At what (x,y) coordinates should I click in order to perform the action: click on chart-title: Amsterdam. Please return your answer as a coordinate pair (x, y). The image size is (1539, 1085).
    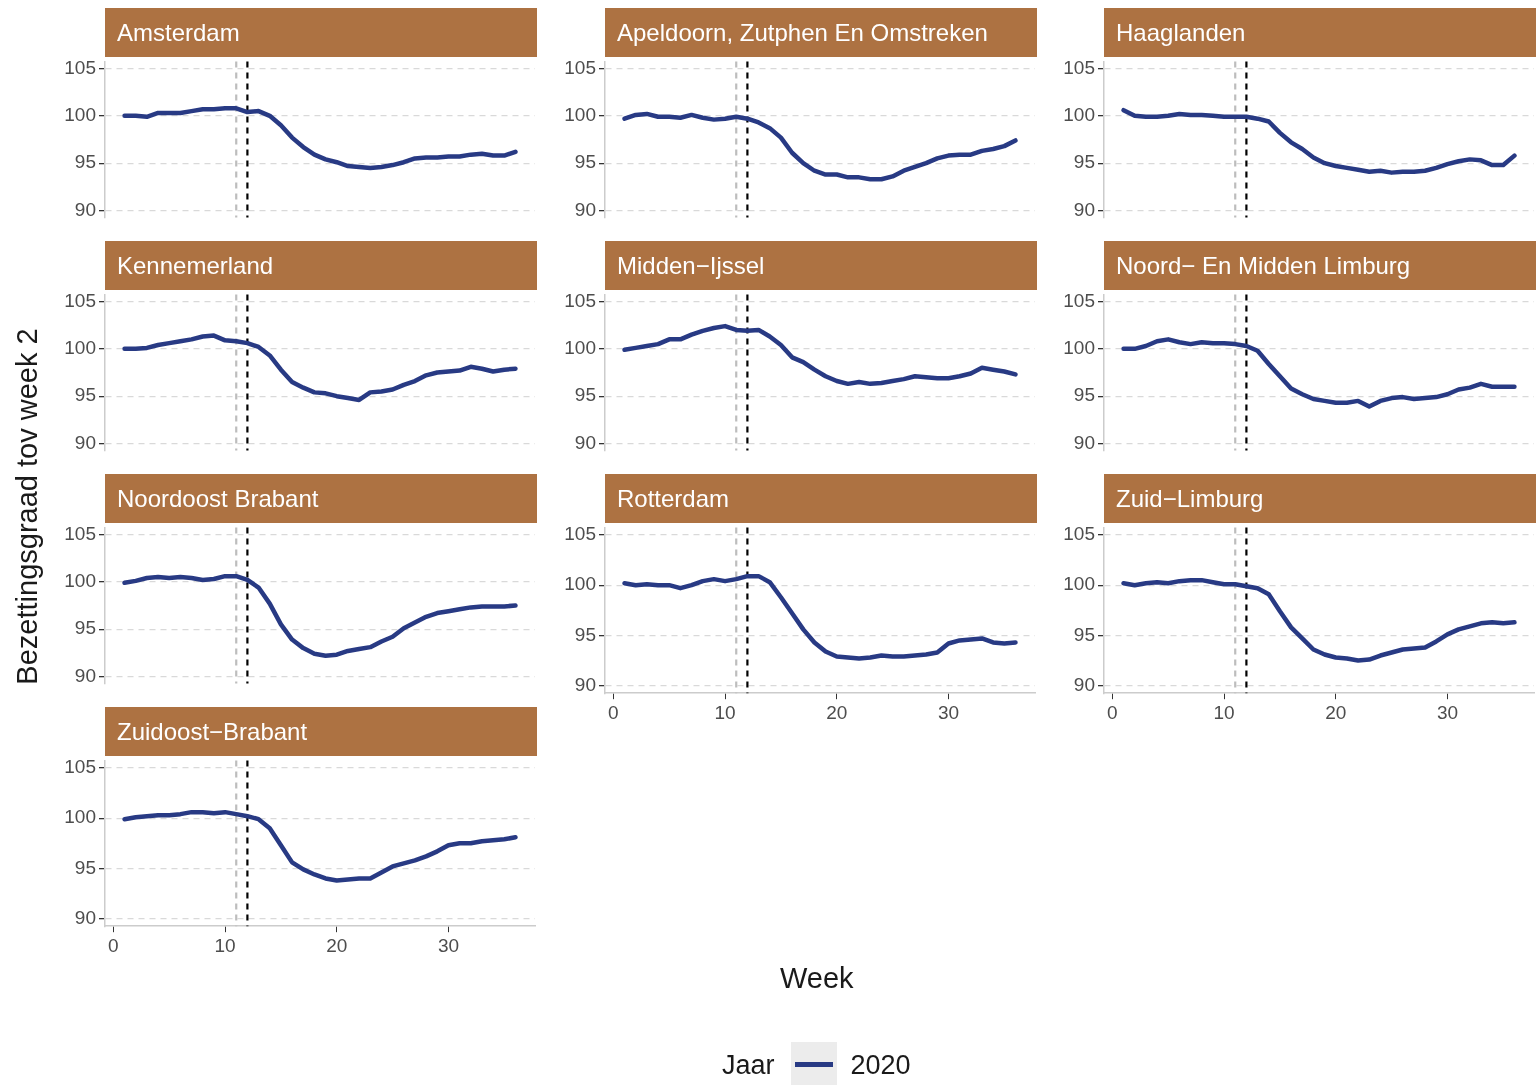
    Looking at the image, I should click on (321, 32).